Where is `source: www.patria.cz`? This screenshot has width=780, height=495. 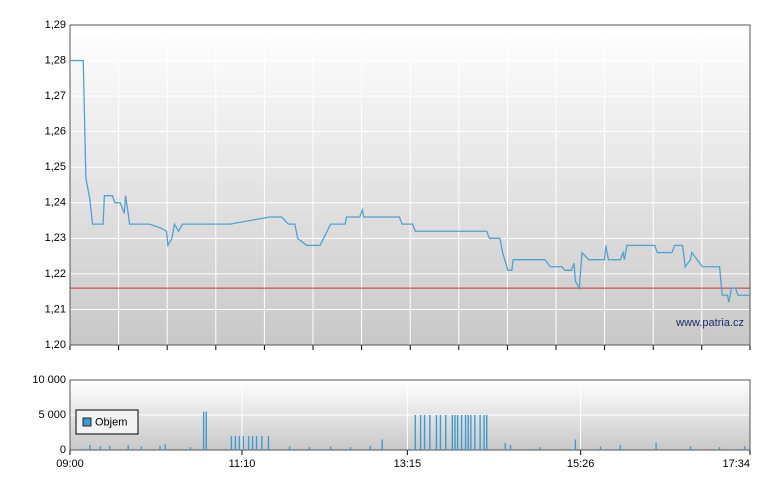 source: www.patria.cz is located at coordinates (709, 323).